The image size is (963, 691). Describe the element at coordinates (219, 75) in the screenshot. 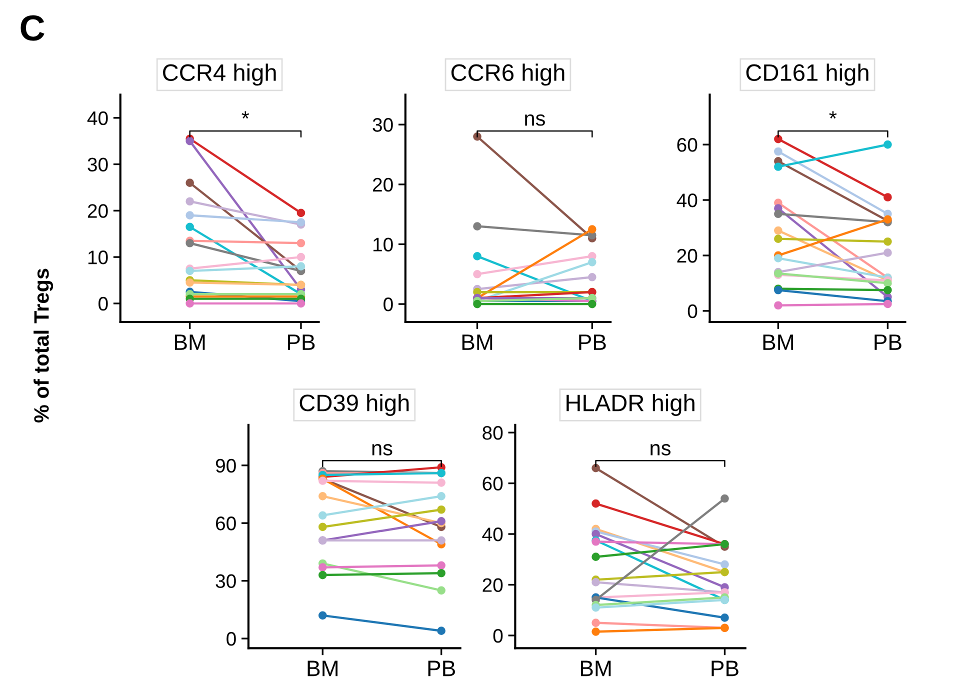

I see `chart-title: CCR4 high` at that location.